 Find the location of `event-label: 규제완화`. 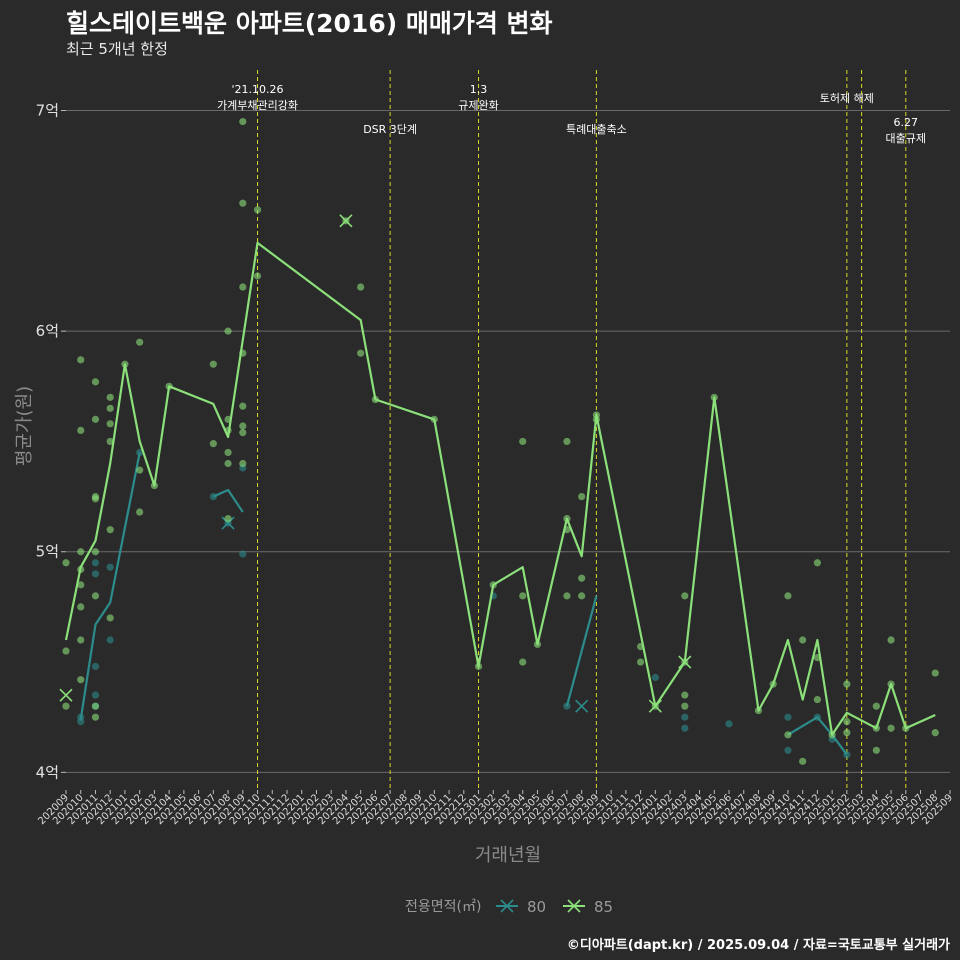

event-label: 규제완화 is located at coordinates (478, 105).